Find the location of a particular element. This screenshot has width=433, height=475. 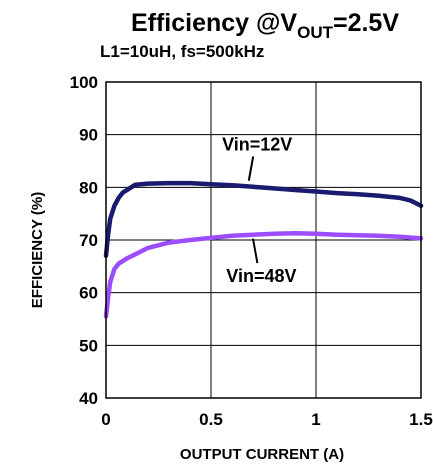

y-tick-label: 40 is located at coordinates (88, 398).